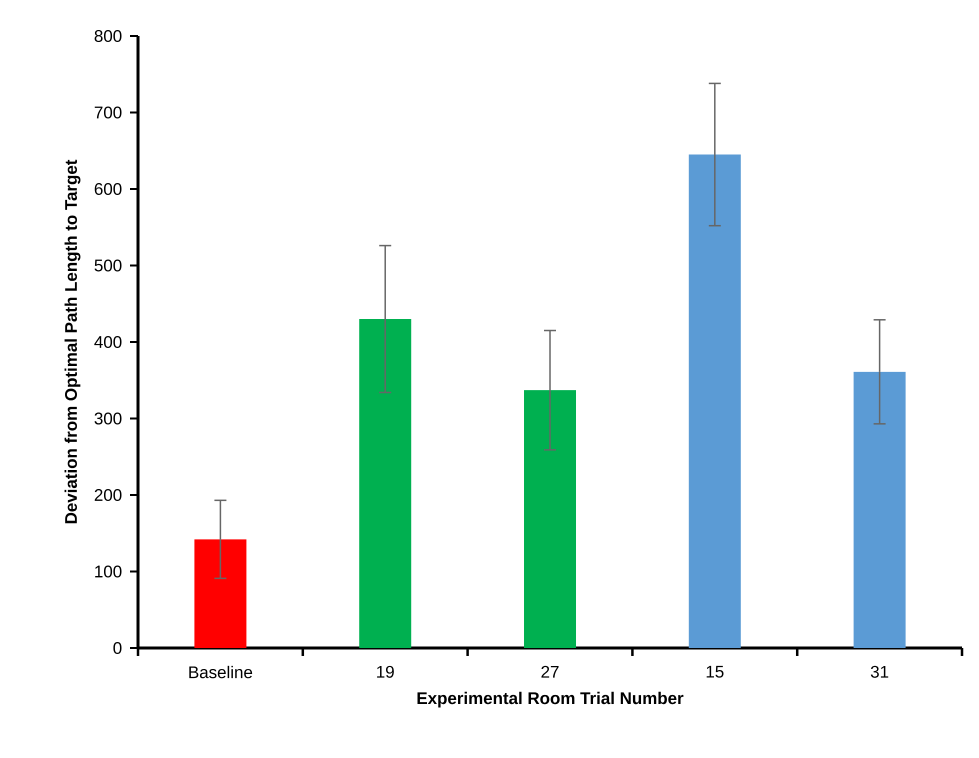 The image size is (979, 758). I want to click on y-tick-label: 300, so click(108, 418).